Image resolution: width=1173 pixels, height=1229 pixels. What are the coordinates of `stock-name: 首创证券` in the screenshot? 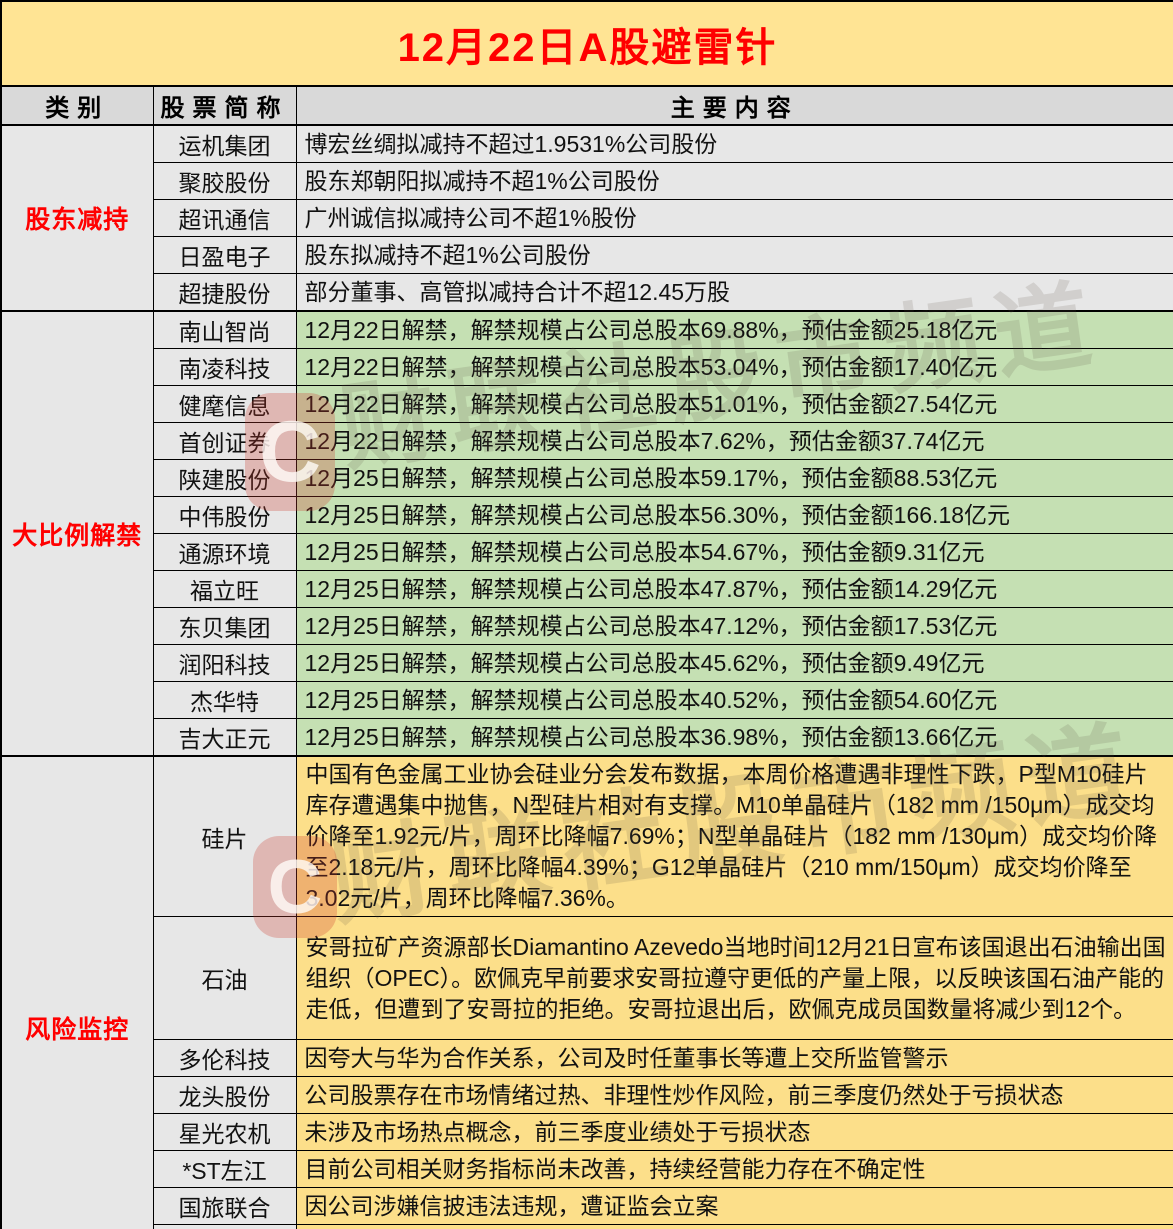 It's located at (224, 441).